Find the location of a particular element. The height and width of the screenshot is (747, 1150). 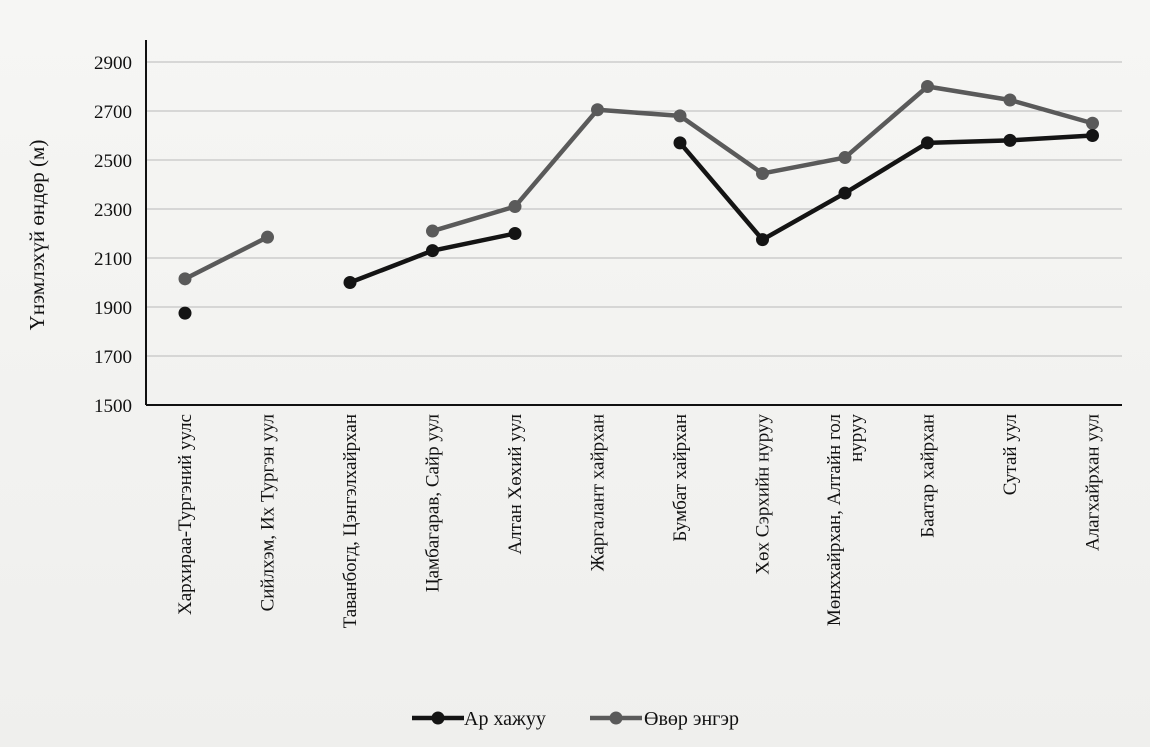

x-category-label: Хөх Сэрхийн нуруу is located at coordinates (763, 494).